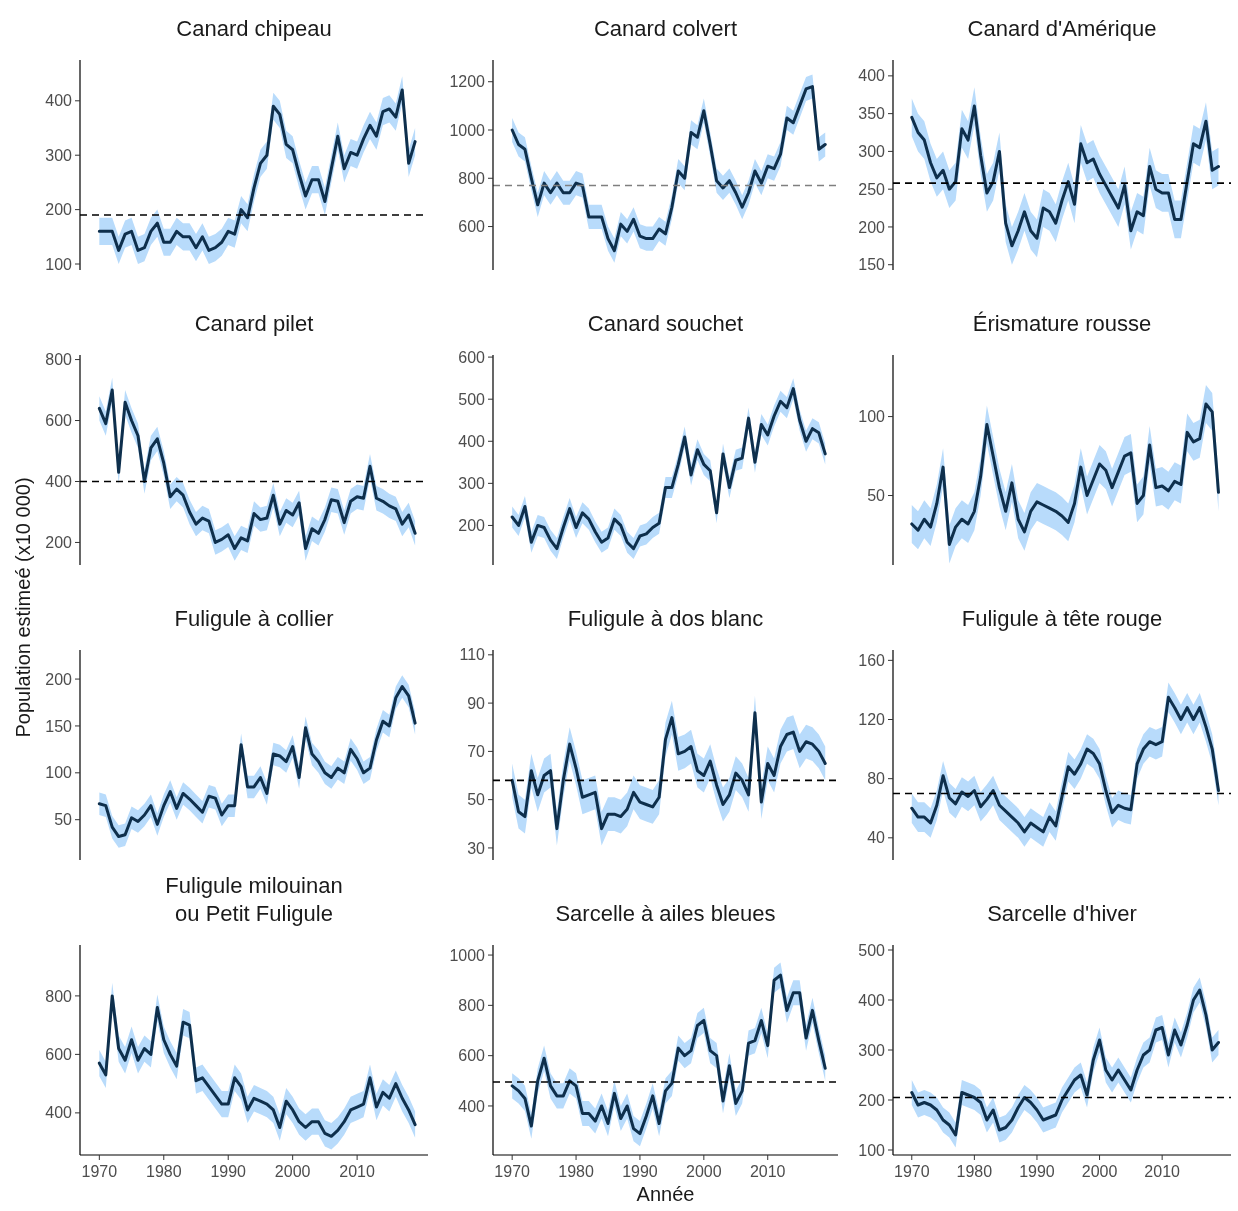 This screenshot has height=1211, width=1238. I want to click on y-tick-label: 40, so click(876, 838).